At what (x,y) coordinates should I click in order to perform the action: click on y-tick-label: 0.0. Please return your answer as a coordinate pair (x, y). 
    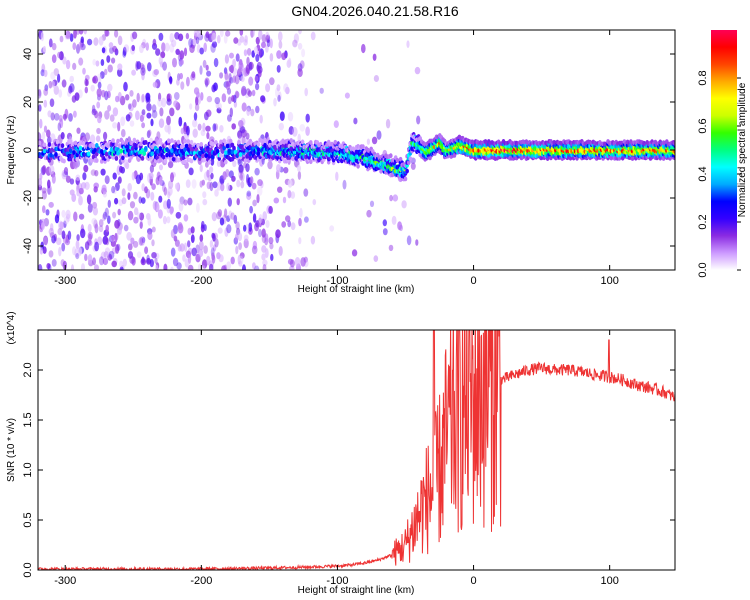
    Looking at the image, I should click on (28, 569).